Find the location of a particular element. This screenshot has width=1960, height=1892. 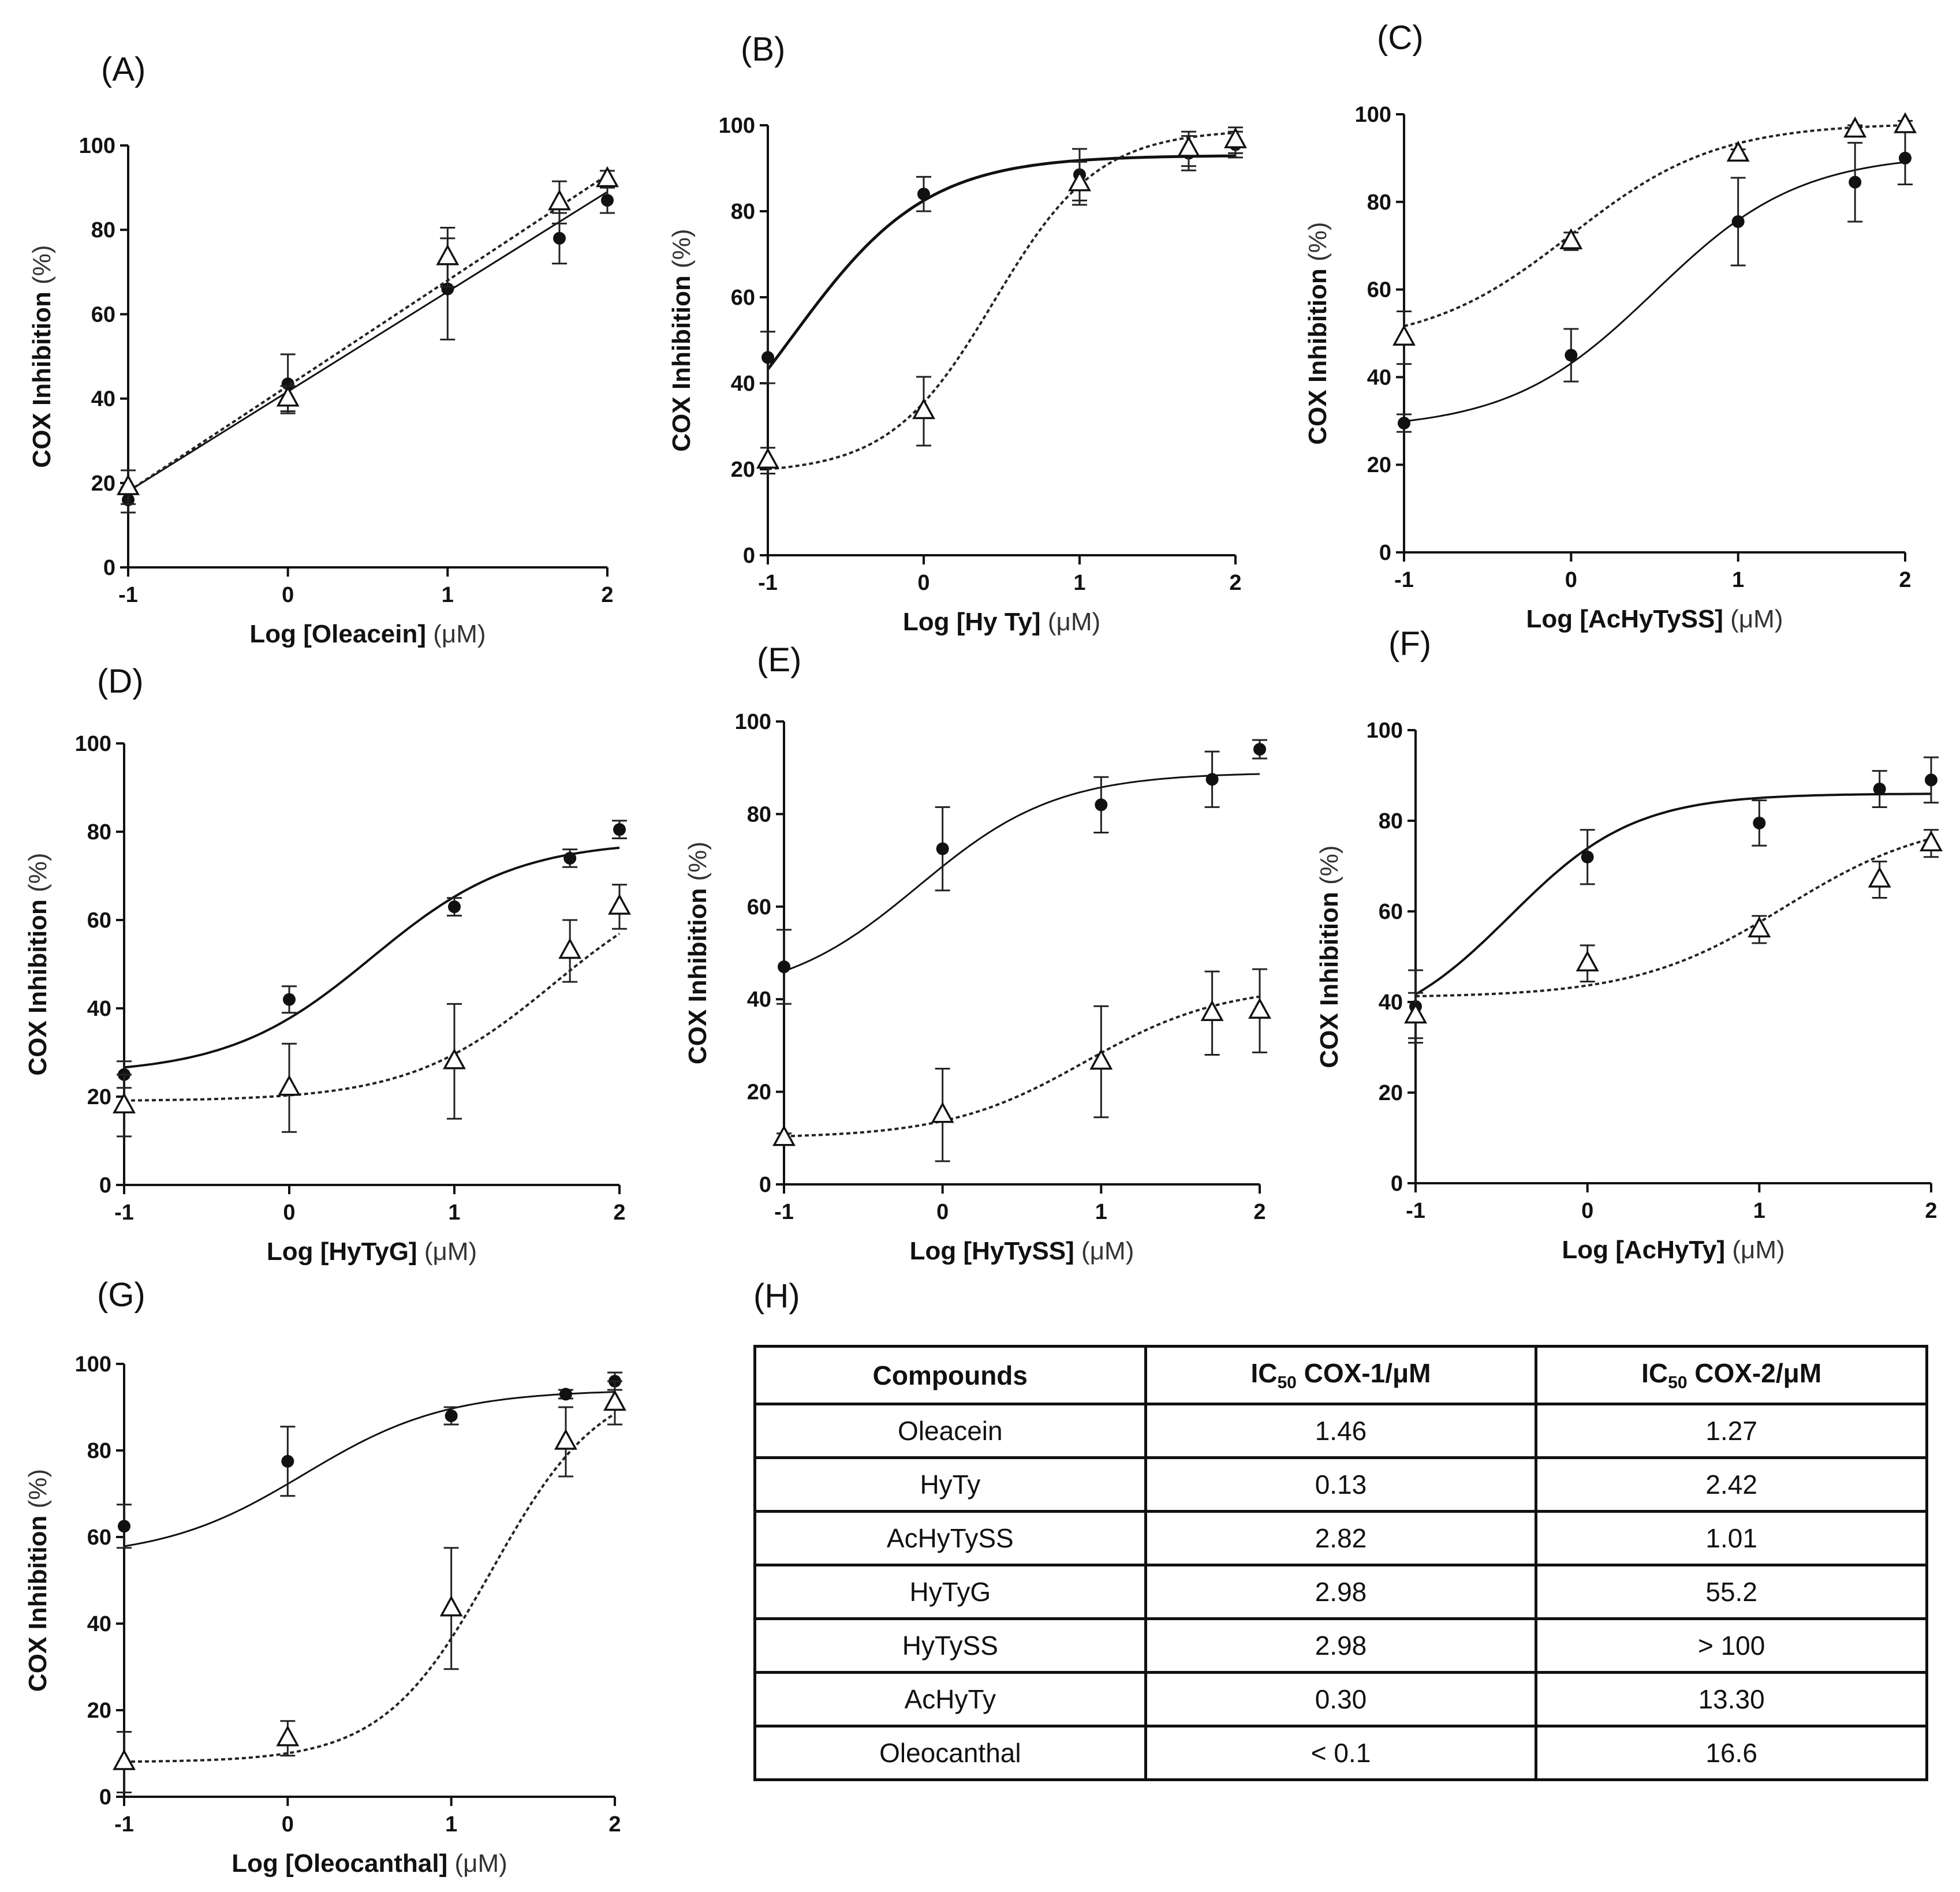

x-axis-title: Log [Oleocanthal] (μM) is located at coordinates (369, 1864).